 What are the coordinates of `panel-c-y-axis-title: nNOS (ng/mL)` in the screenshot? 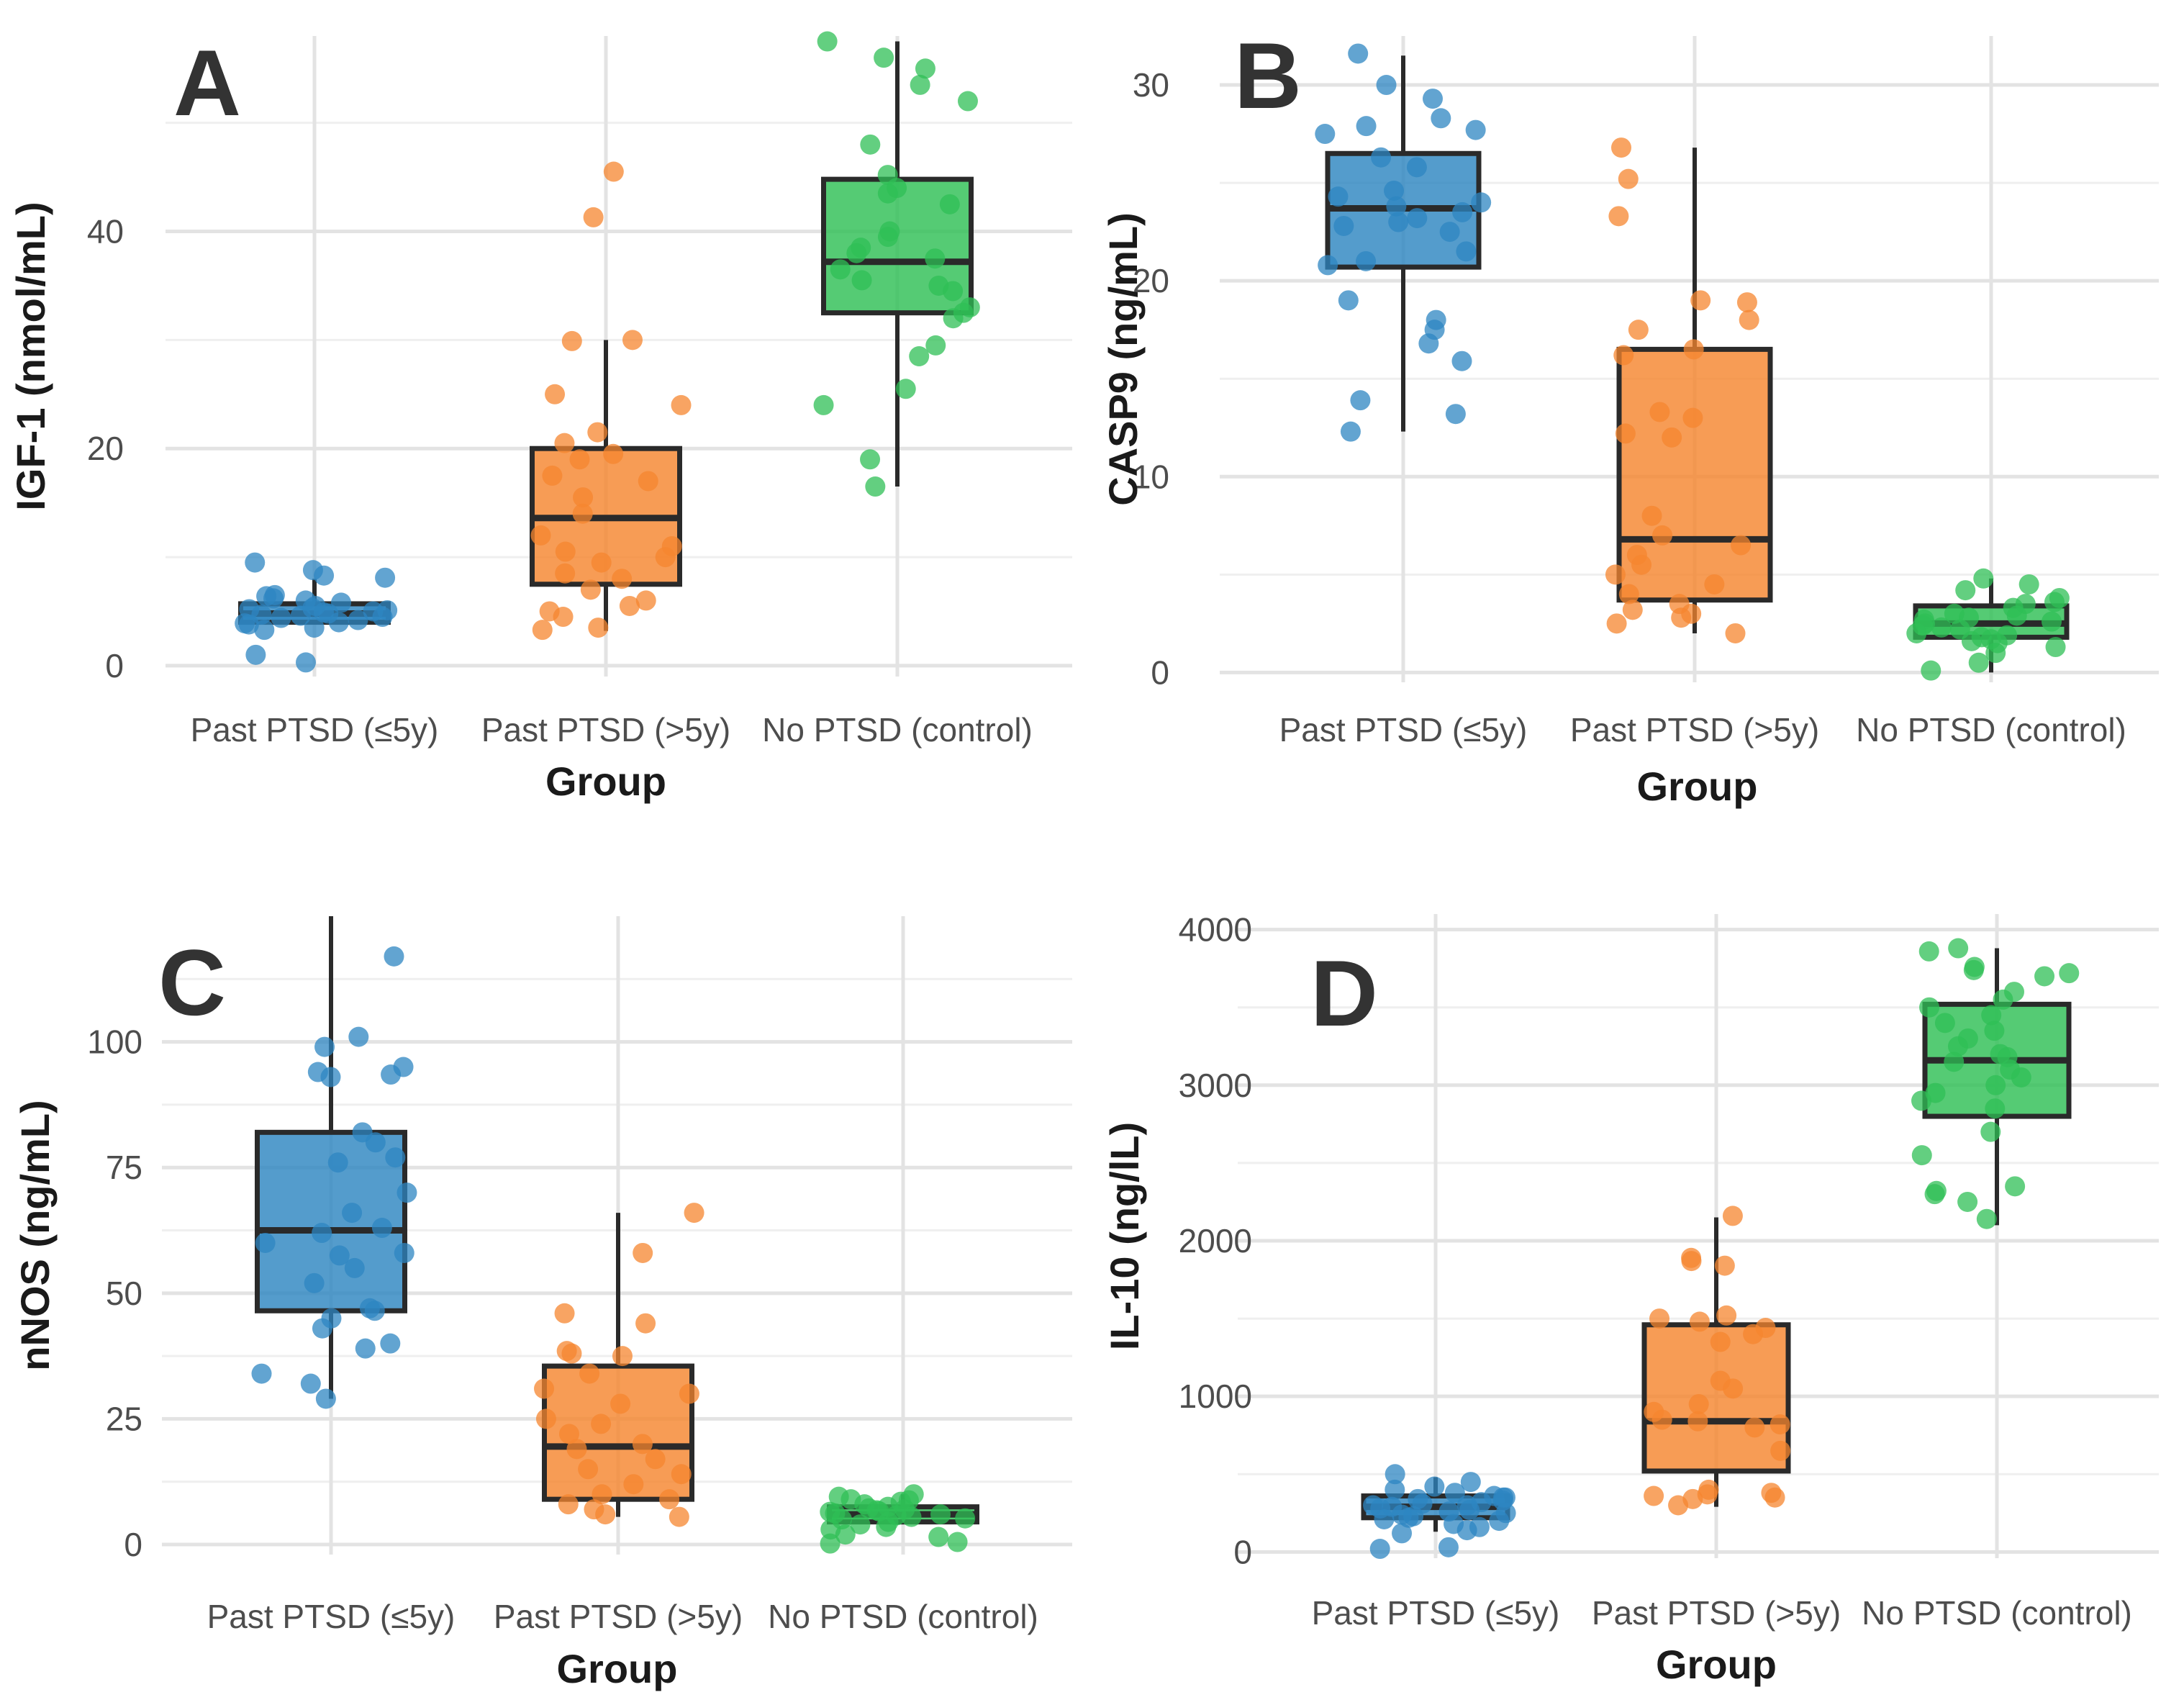 It's located at (35, 1235).